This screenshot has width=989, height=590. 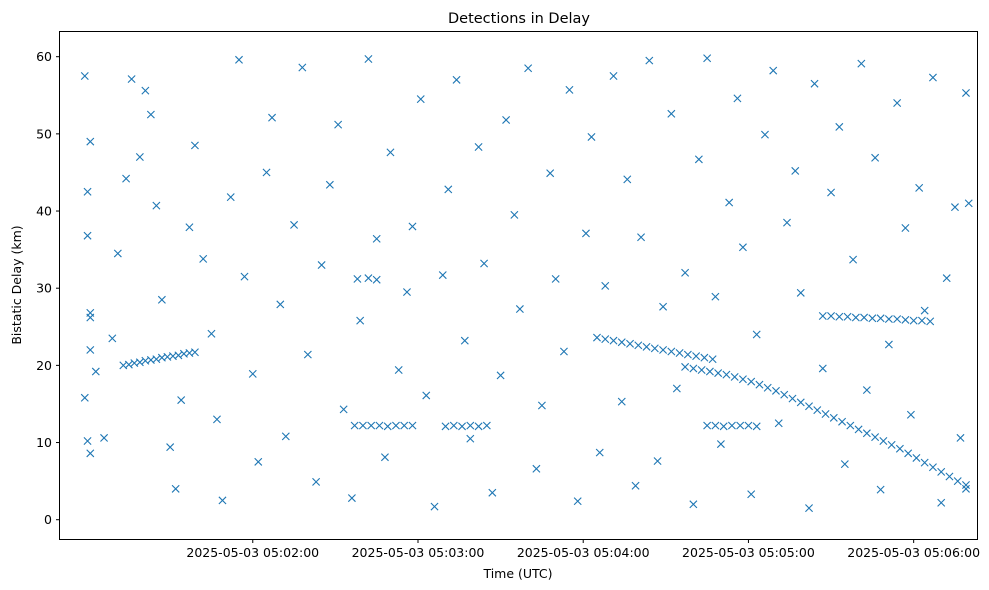 What do you see at coordinates (519, 19) in the screenshot?
I see `chart-title: Detections in Delay` at bounding box center [519, 19].